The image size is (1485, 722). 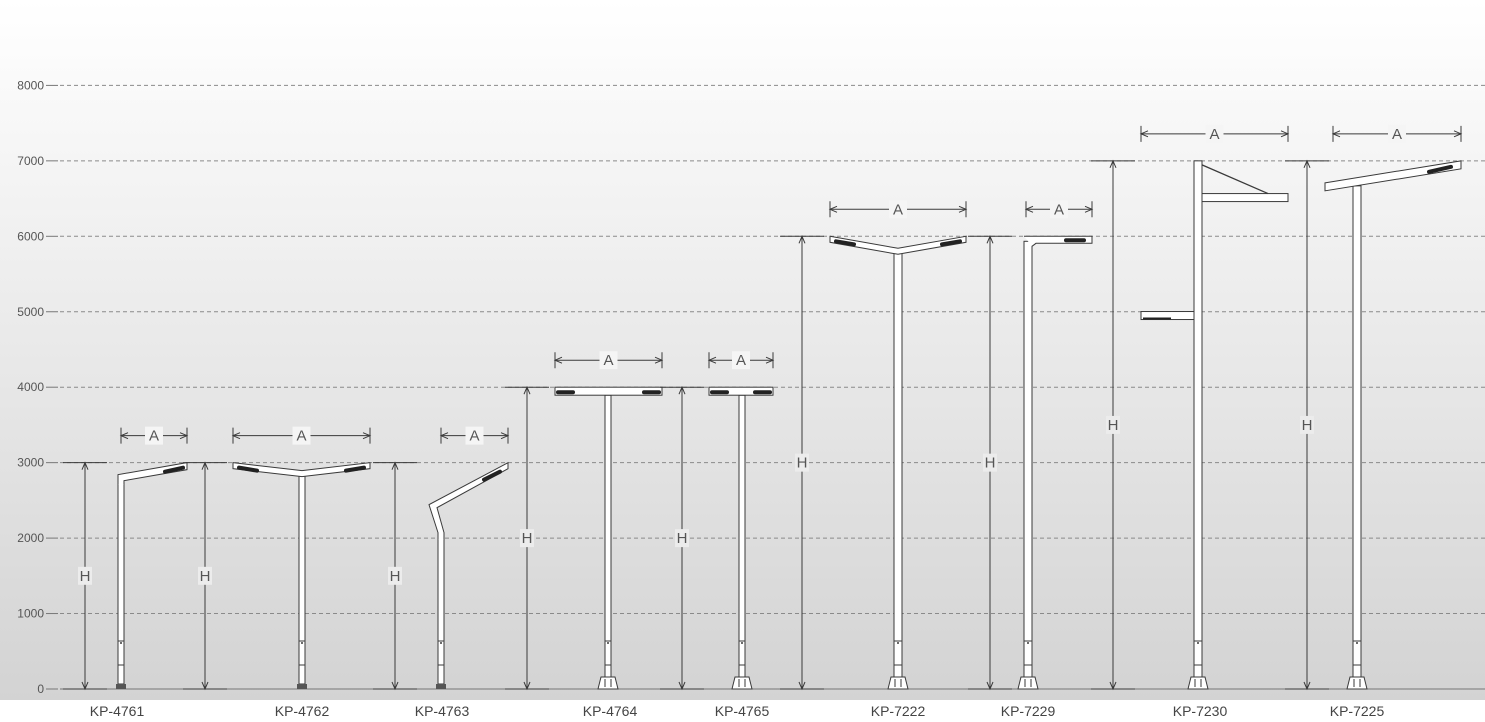 I want to click on y-tick-label: 3000, so click(x=30, y=463).